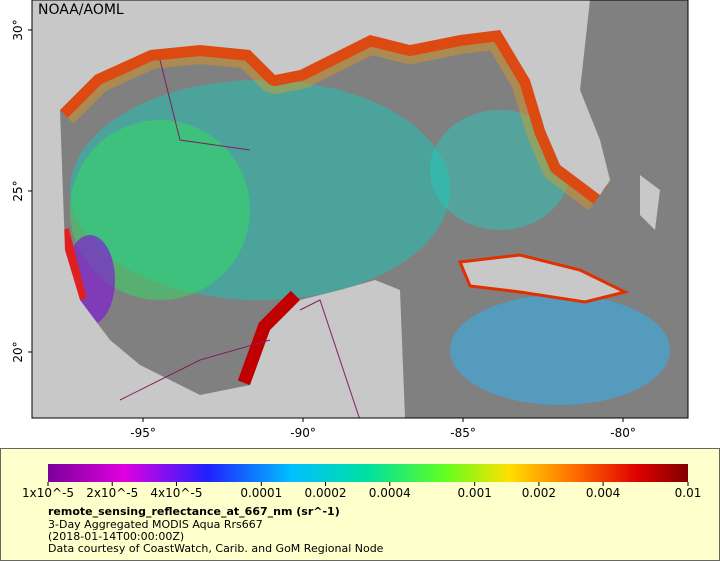  Describe the element at coordinates (261, 493) in the screenshot. I see `colorbar-tick-label: 0.0001` at that location.